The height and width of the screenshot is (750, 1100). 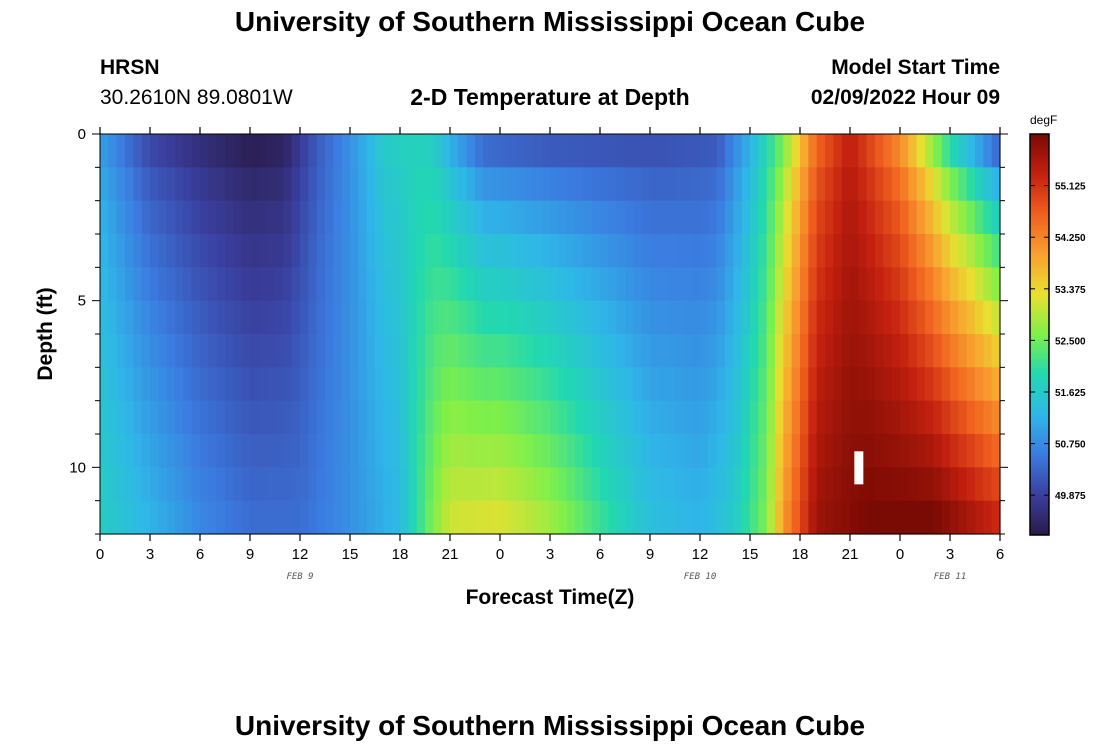 What do you see at coordinates (400, 554) in the screenshot?
I see `x-tick-label: 18` at bounding box center [400, 554].